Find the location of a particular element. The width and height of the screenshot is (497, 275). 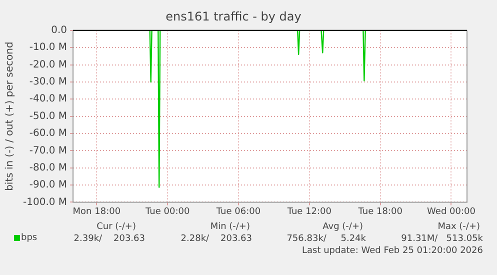

y-tick-label: -70.0 M is located at coordinates (48, 150).